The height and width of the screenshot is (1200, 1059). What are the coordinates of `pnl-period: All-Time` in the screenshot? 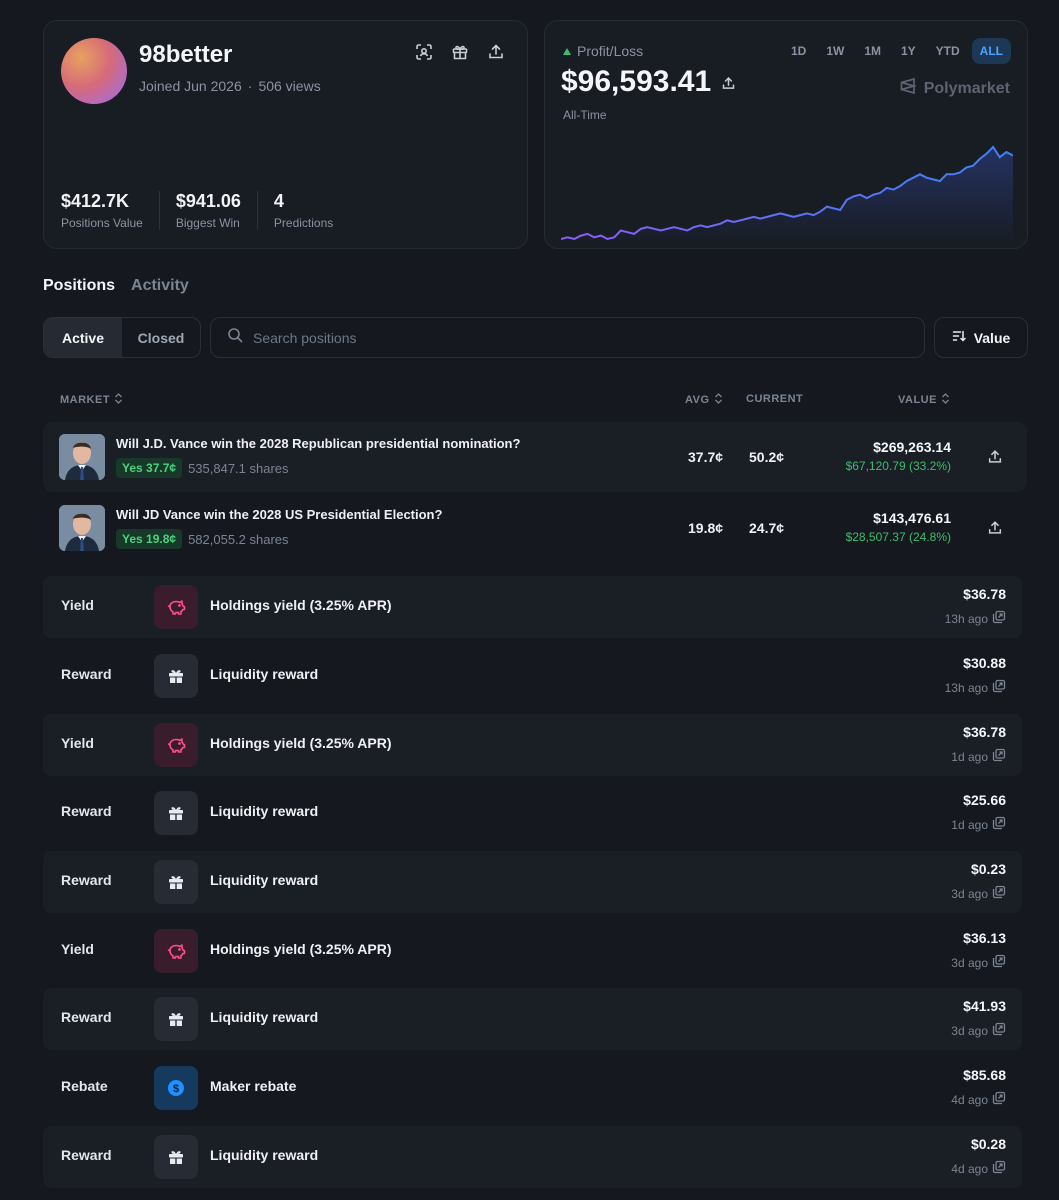 It's located at (585, 115).